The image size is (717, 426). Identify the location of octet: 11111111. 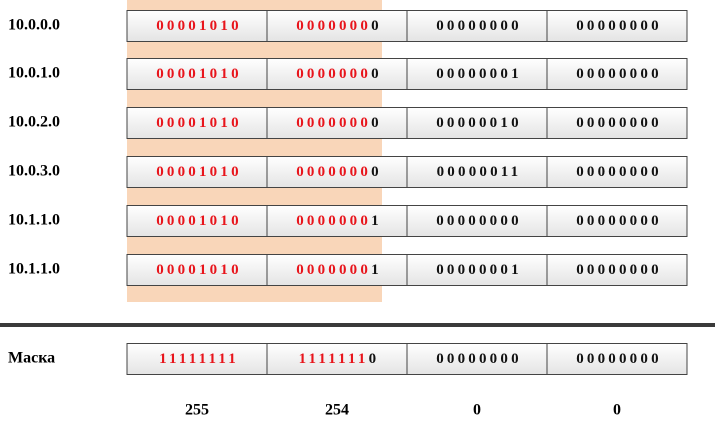
(199, 359).